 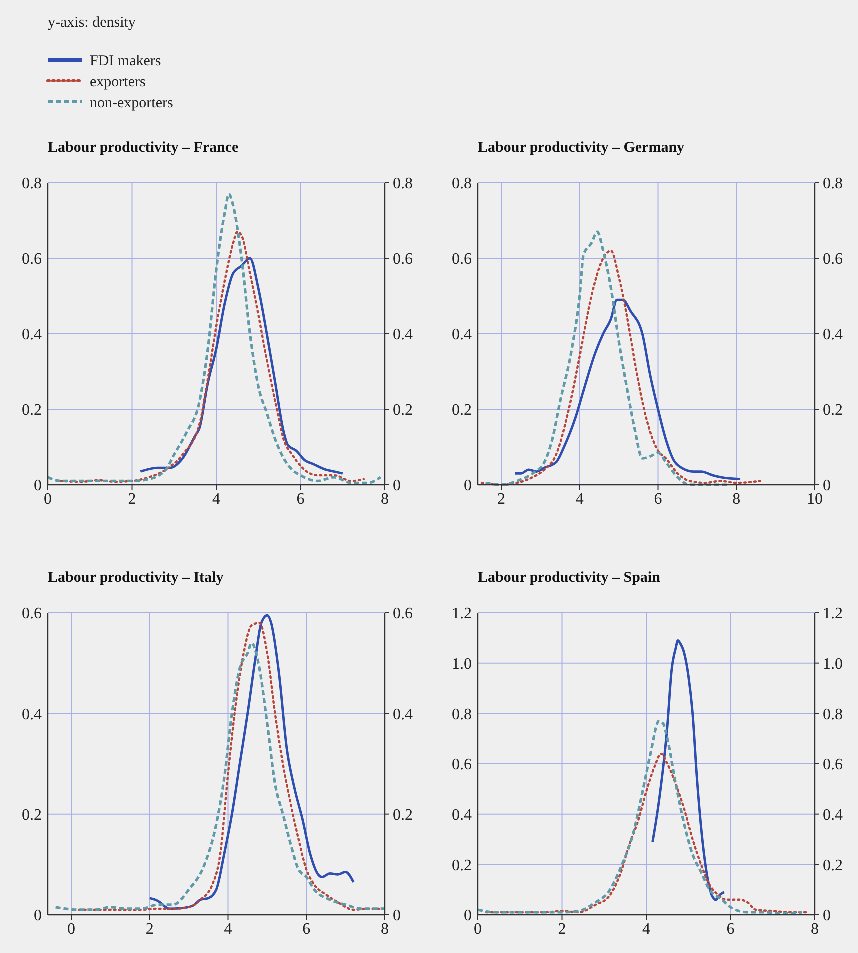 I want to click on chart-title: Labour productivity – Germany, so click(x=582, y=148).